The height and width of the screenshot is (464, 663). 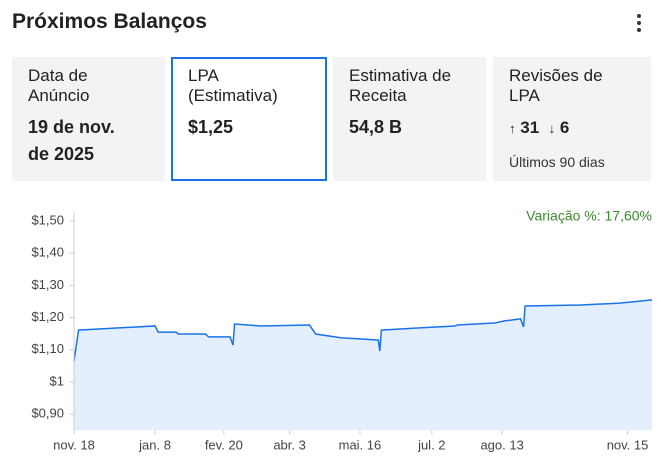 I want to click on card-note: Últimos 90 dias, so click(x=557, y=162).